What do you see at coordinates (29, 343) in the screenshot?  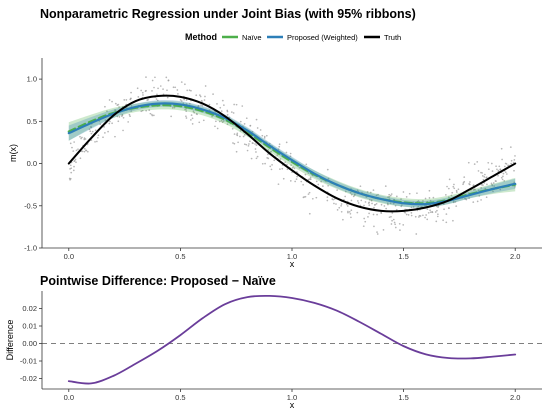 I see `bottom-y-tick-label: 0.00` at bounding box center [29, 343].